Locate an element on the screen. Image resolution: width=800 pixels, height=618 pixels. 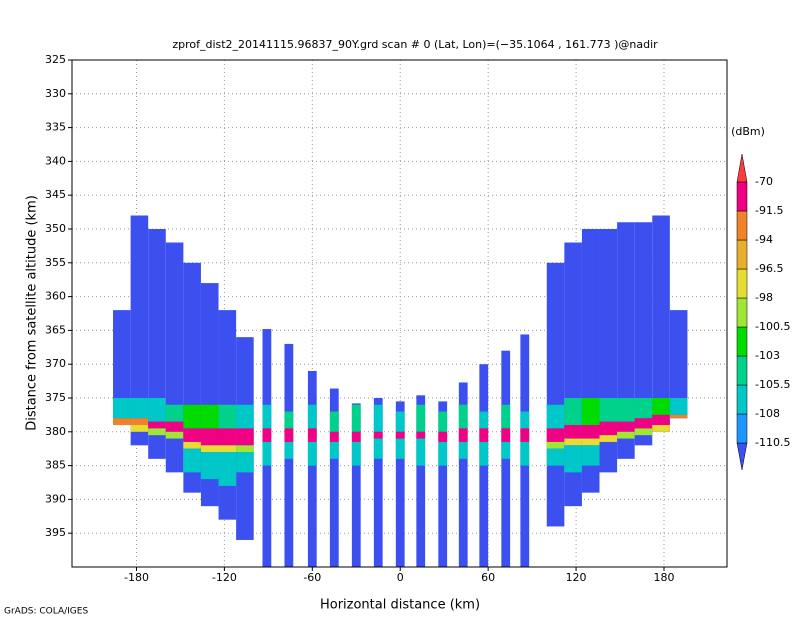
y-tick-label: 325 is located at coordinates (55, 59).